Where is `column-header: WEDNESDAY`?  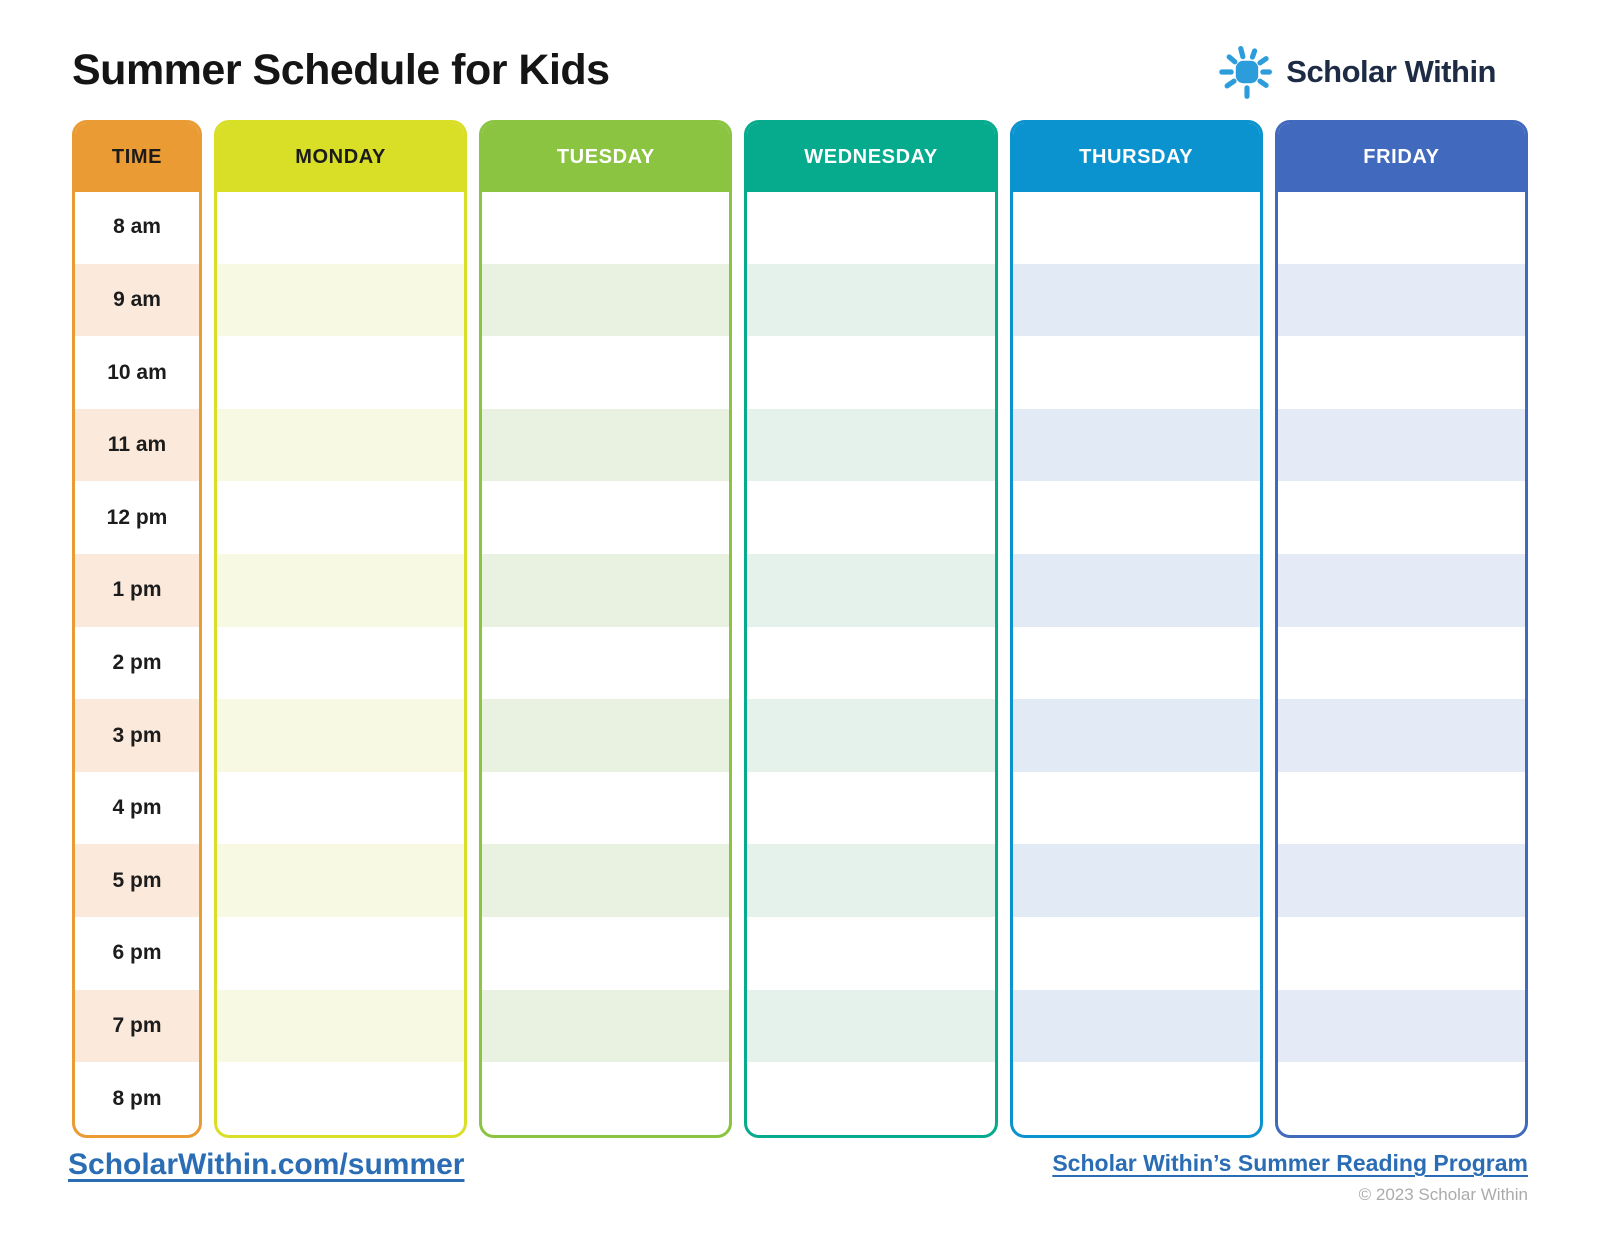 column-header: WEDNESDAY is located at coordinates (871, 157).